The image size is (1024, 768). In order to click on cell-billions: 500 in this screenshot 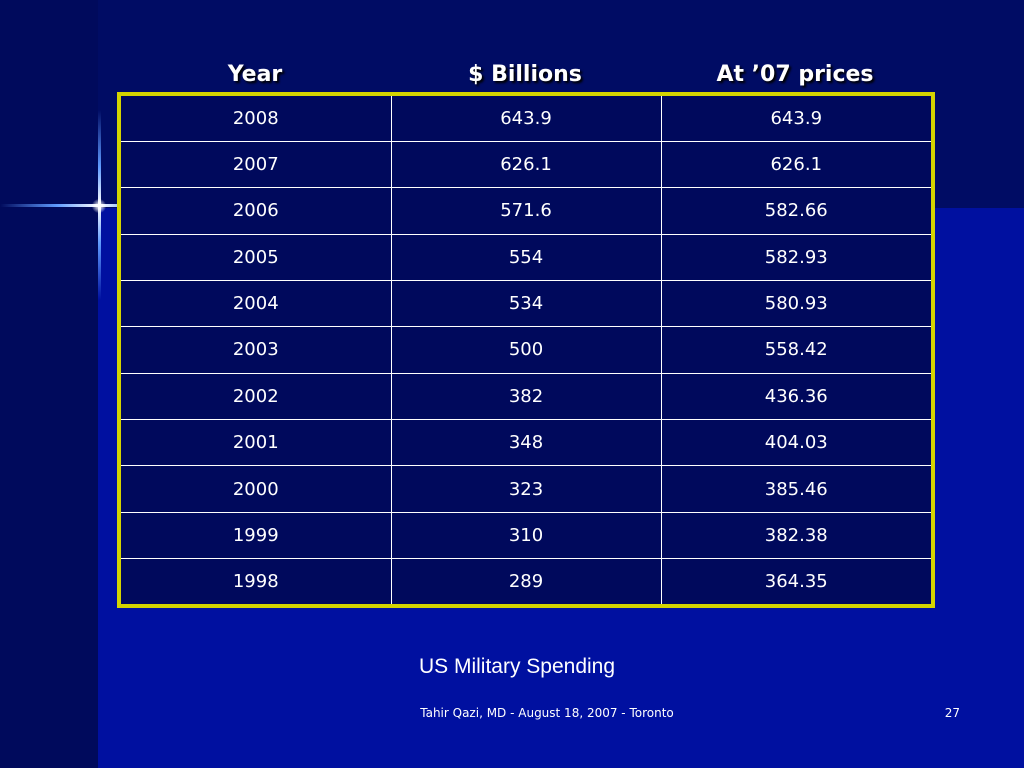, I will do `click(526, 350)`.